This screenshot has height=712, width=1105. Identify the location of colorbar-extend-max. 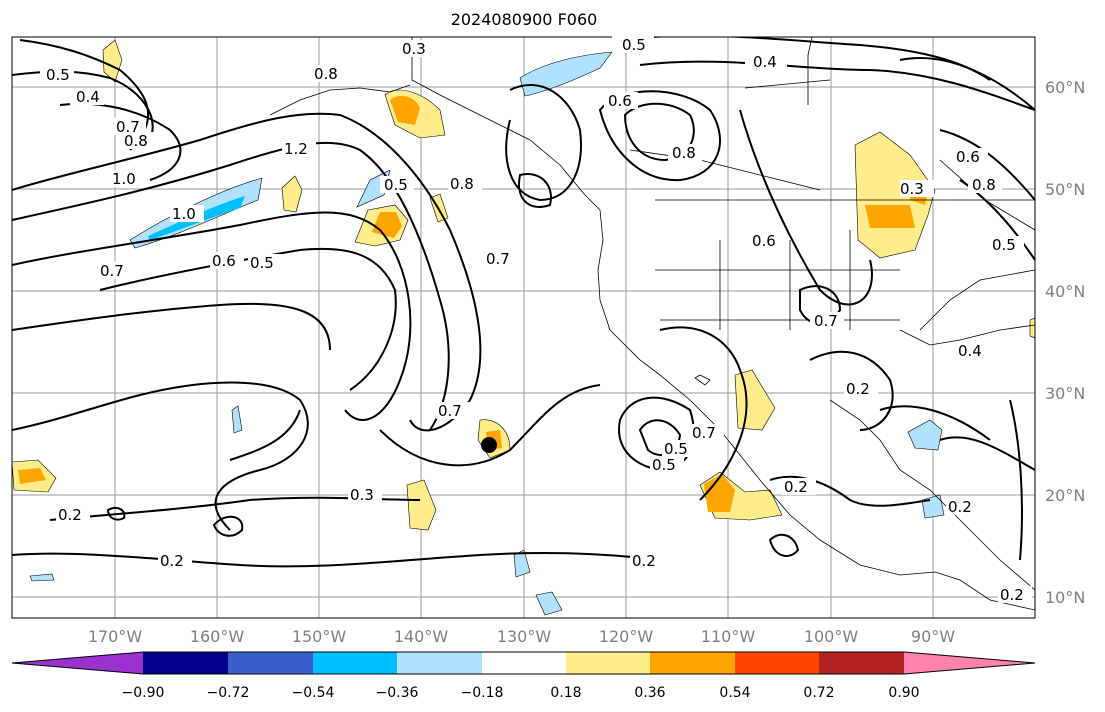
(969, 663).